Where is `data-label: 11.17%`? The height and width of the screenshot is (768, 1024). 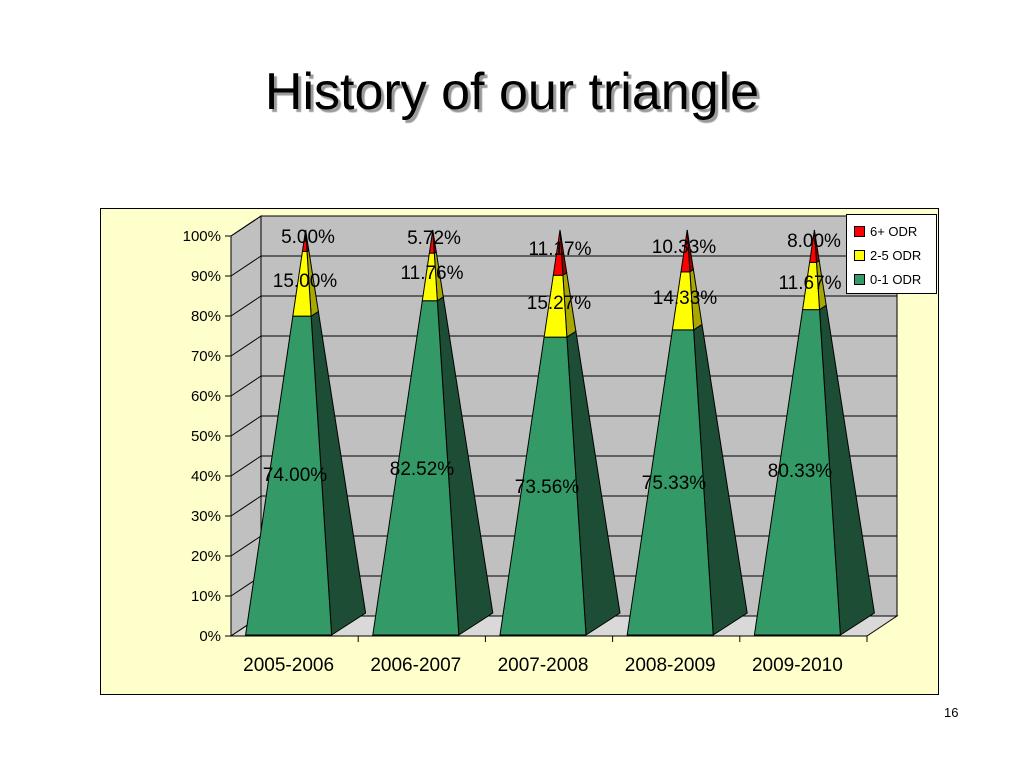
data-label: 11.17% is located at coordinates (559, 249).